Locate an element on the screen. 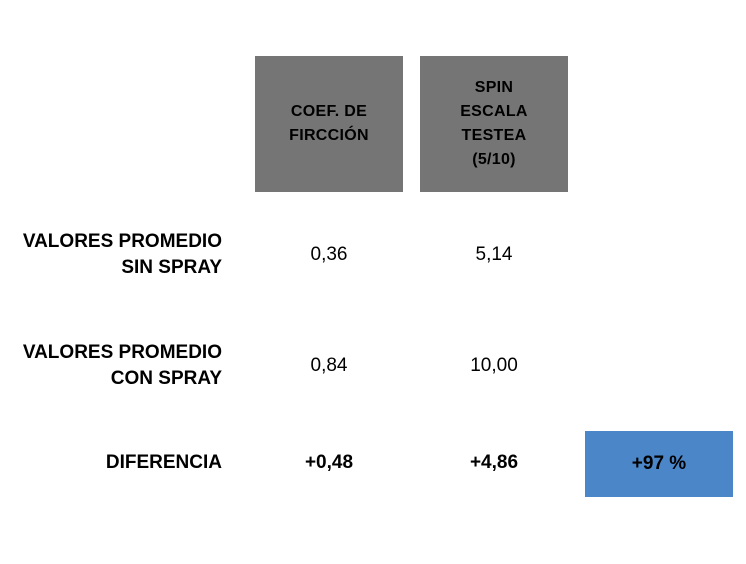  value-spin-con-spray: 10,00 is located at coordinates (494, 365).